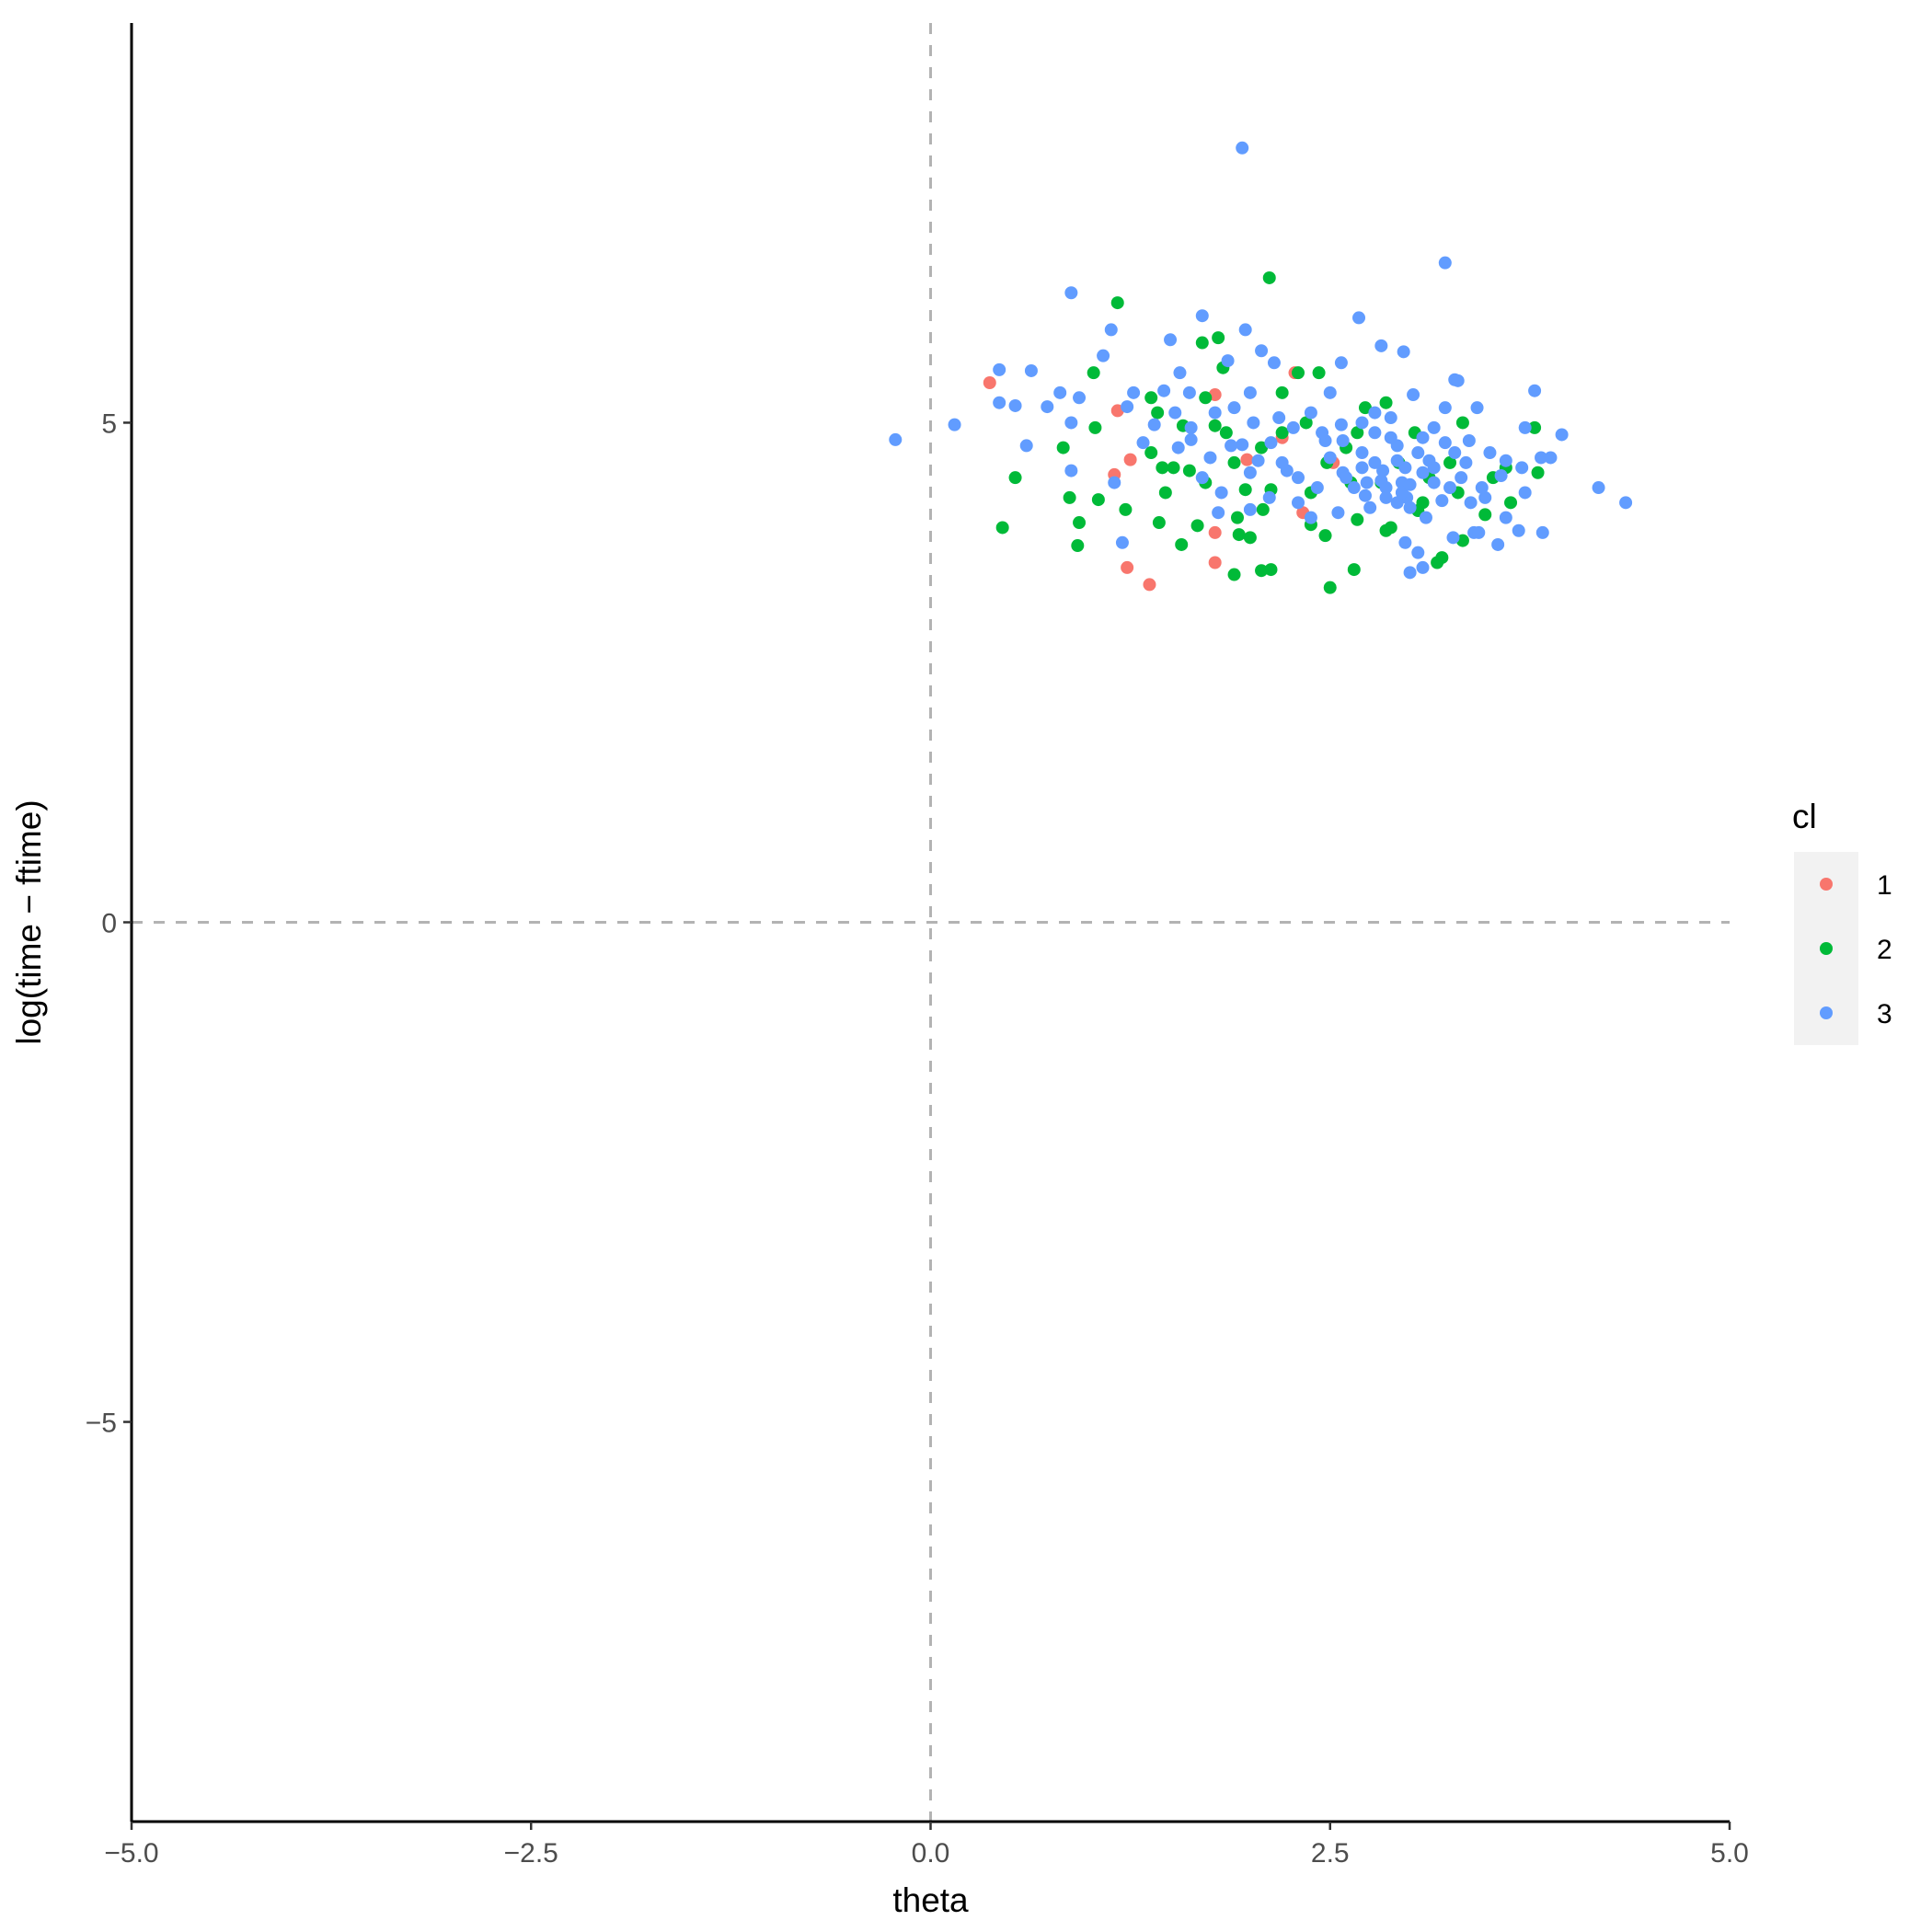  I want to click on legend: cl 1 2 3, so click(1842, 921).